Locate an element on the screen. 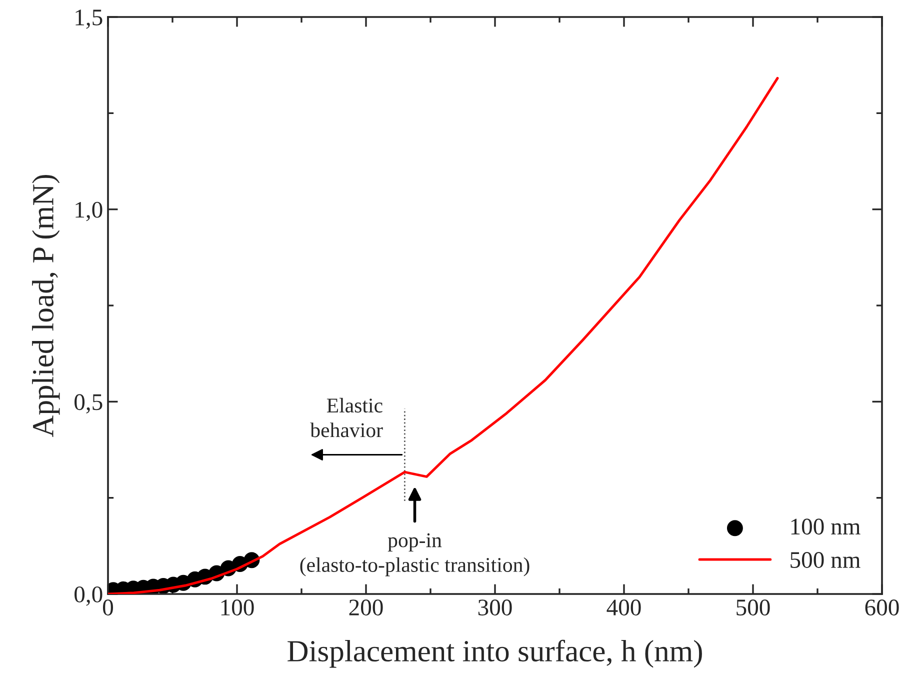 The image size is (906, 695). legend-label: 100 nm is located at coordinates (825, 526).